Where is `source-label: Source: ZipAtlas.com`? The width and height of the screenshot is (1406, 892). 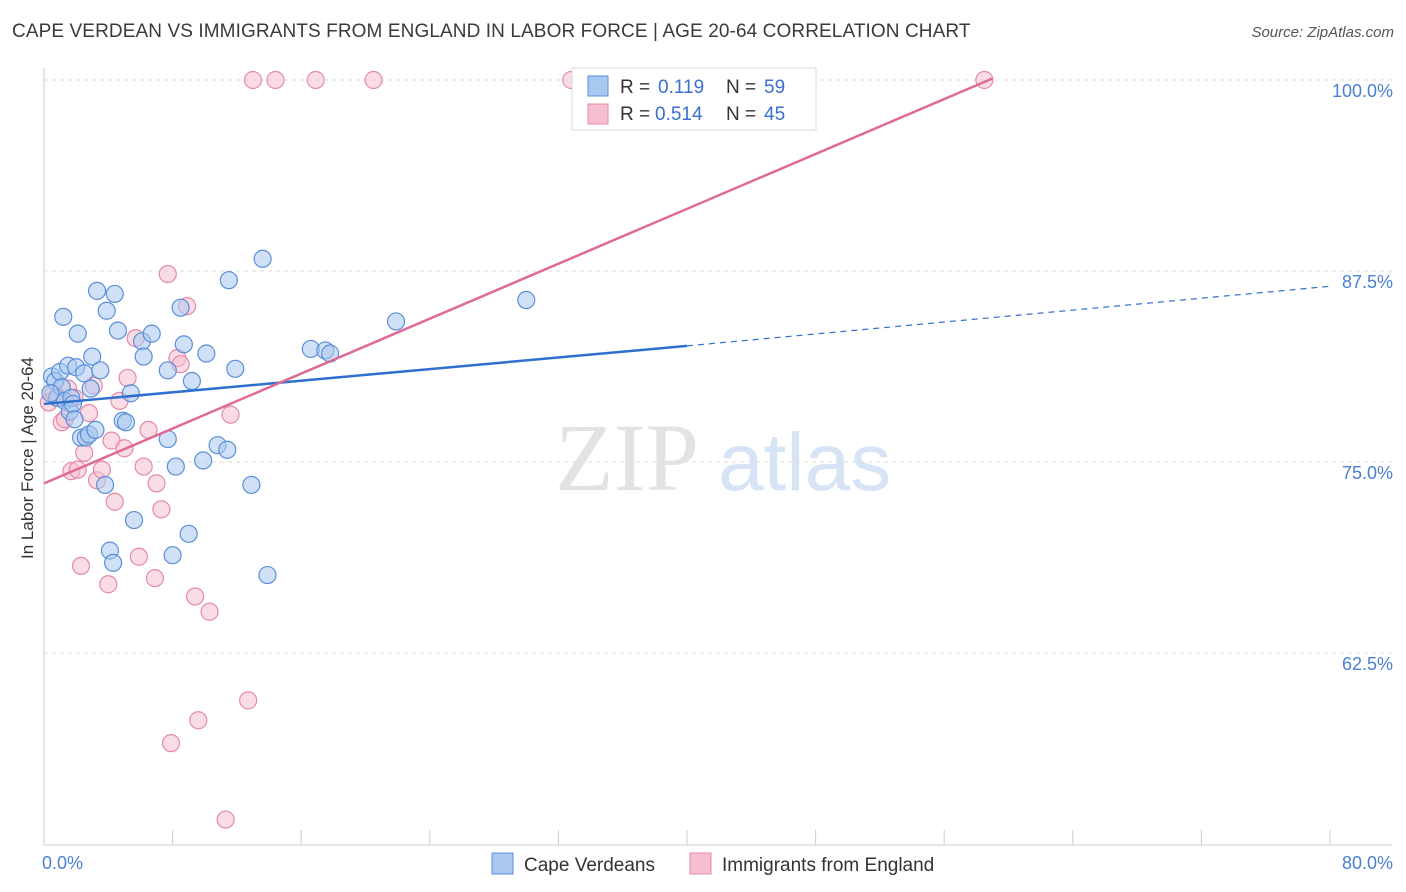 source-label: Source: ZipAtlas.com is located at coordinates (1322, 32).